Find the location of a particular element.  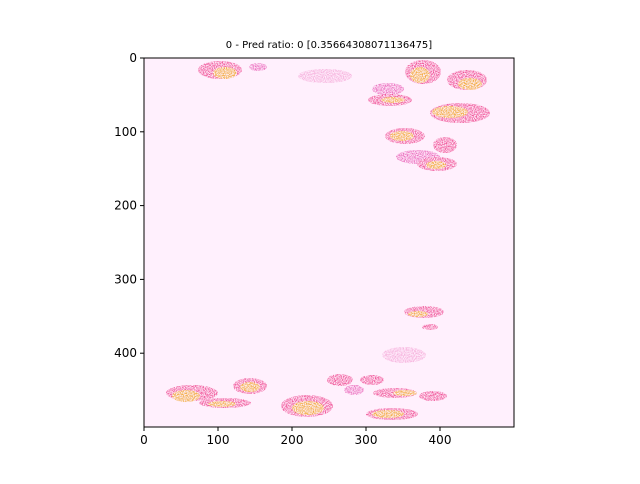

y-tick-label: 400 is located at coordinates (125, 353).